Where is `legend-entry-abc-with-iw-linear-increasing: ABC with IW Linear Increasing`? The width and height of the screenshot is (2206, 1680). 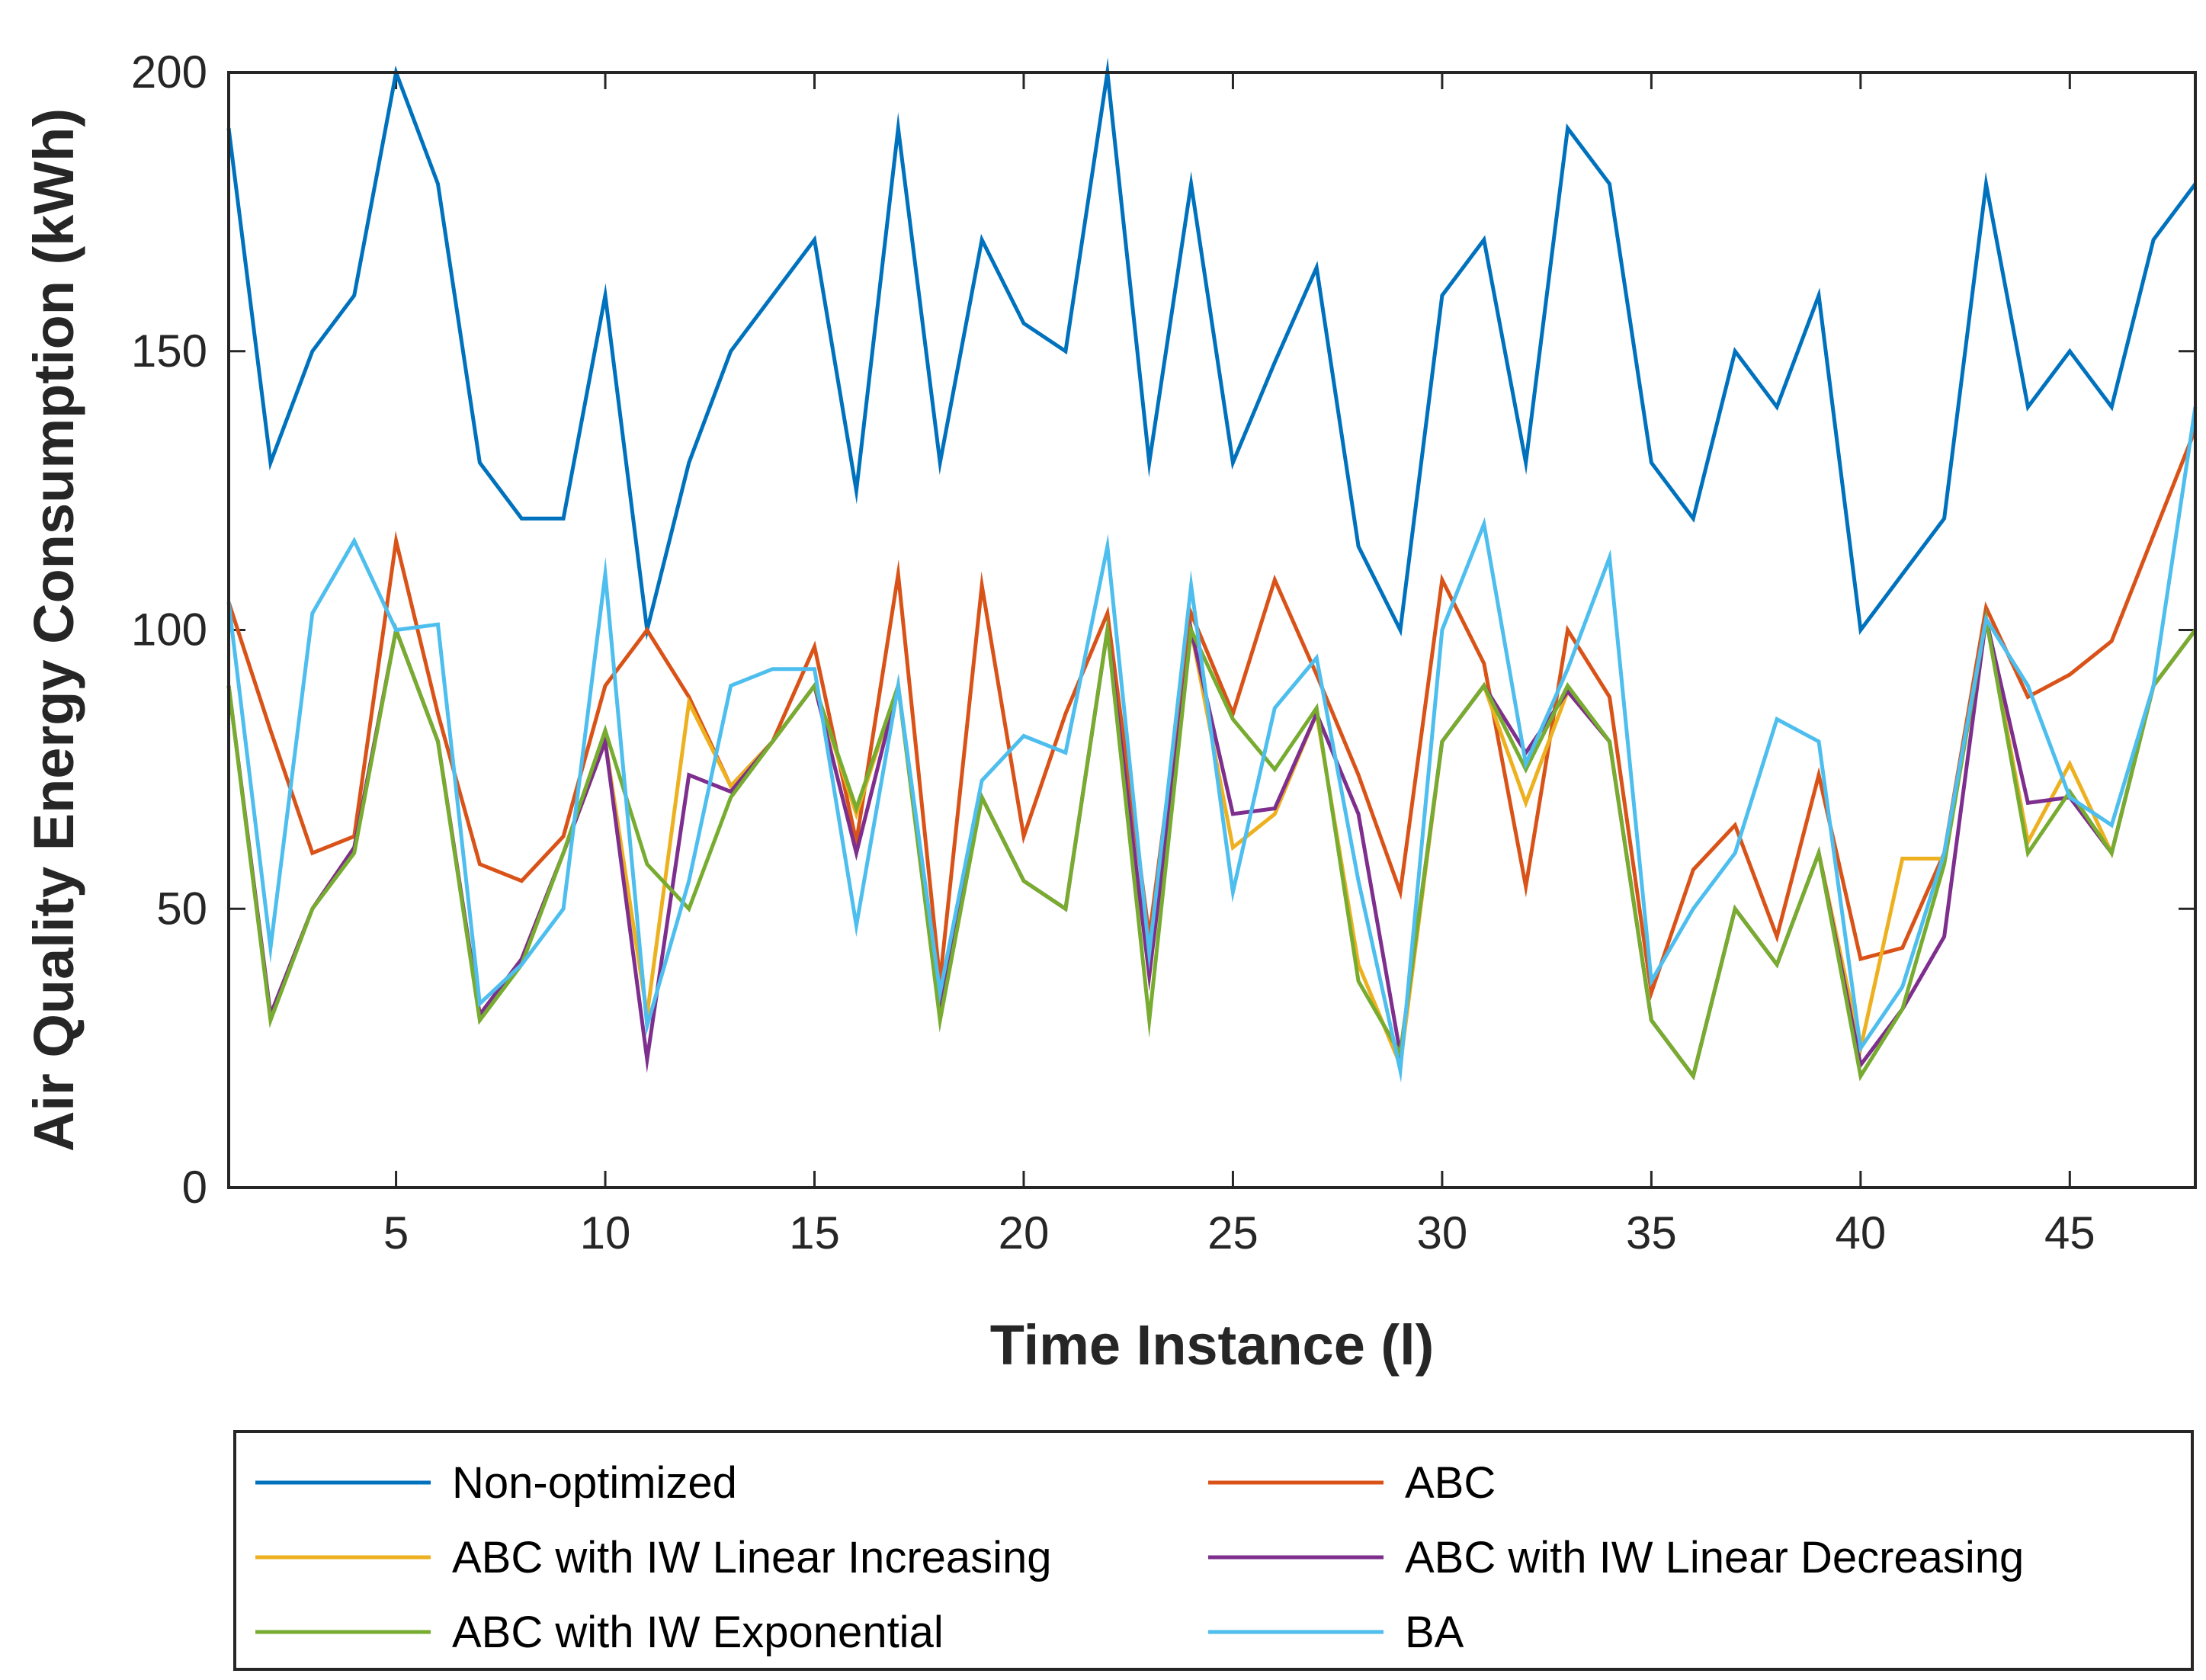 legend-entry-abc-with-iw-linear-increasing: ABC with IW Linear Increasing is located at coordinates (653, 1557).